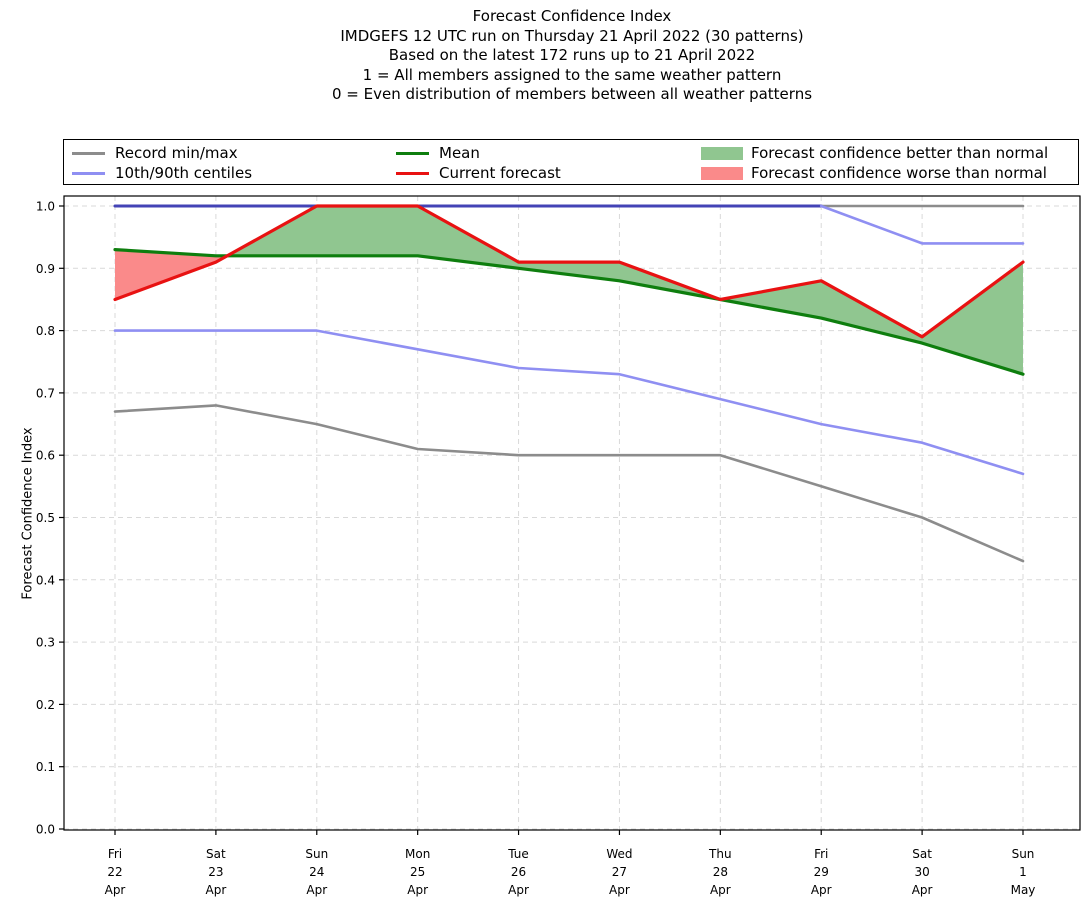 The image size is (1092, 924). I want to click on x-tick-label: 26, so click(518, 872).